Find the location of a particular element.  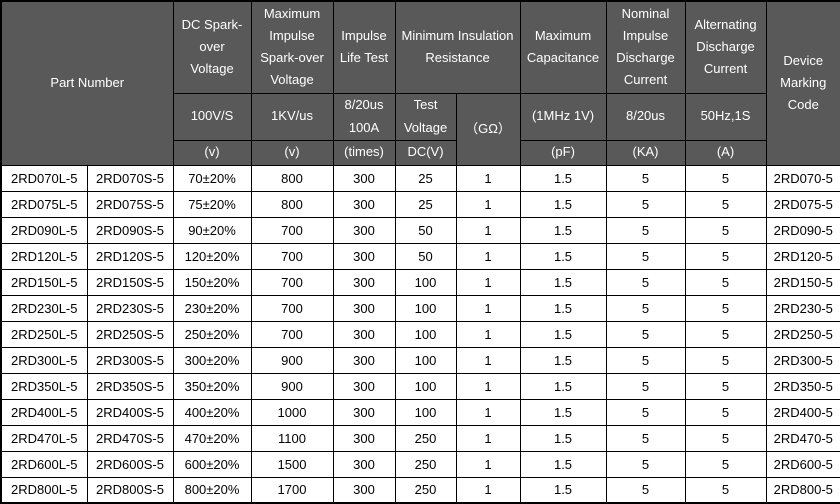

table-cell: 2RD120-5 is located at coordinates (802, 256).